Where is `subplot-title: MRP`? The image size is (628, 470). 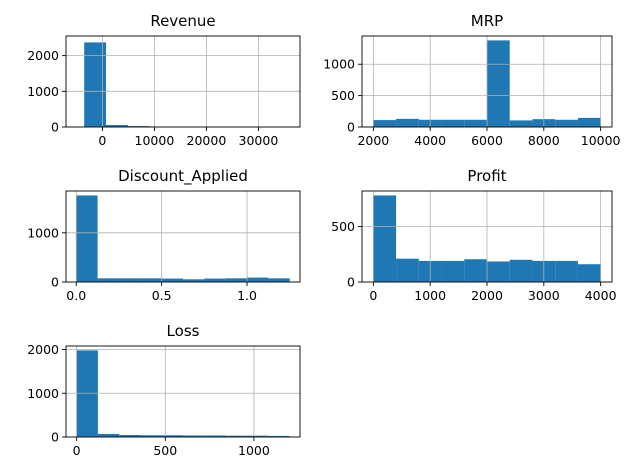 subplot-title: MRP is located at coordinates (487, 21).